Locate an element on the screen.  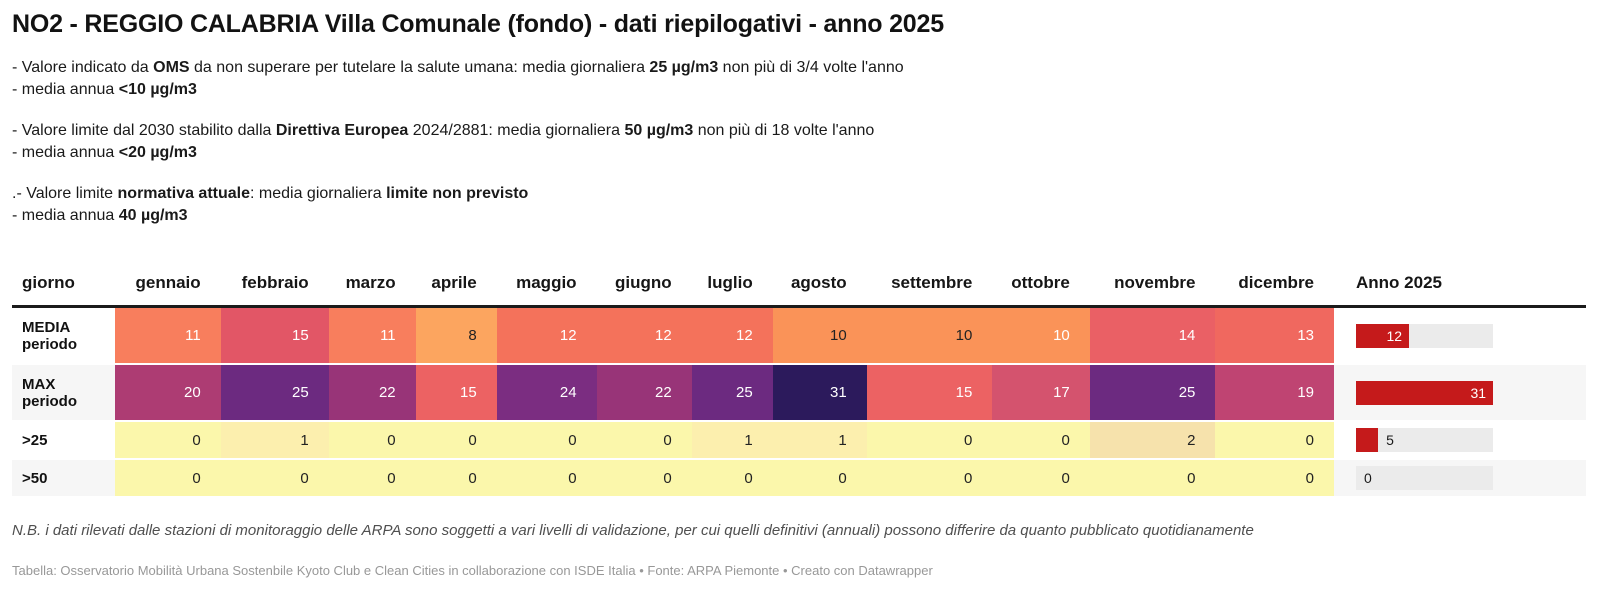
intro-line: - media annua <10 µg/m3 is located at coordinates (104, 89).